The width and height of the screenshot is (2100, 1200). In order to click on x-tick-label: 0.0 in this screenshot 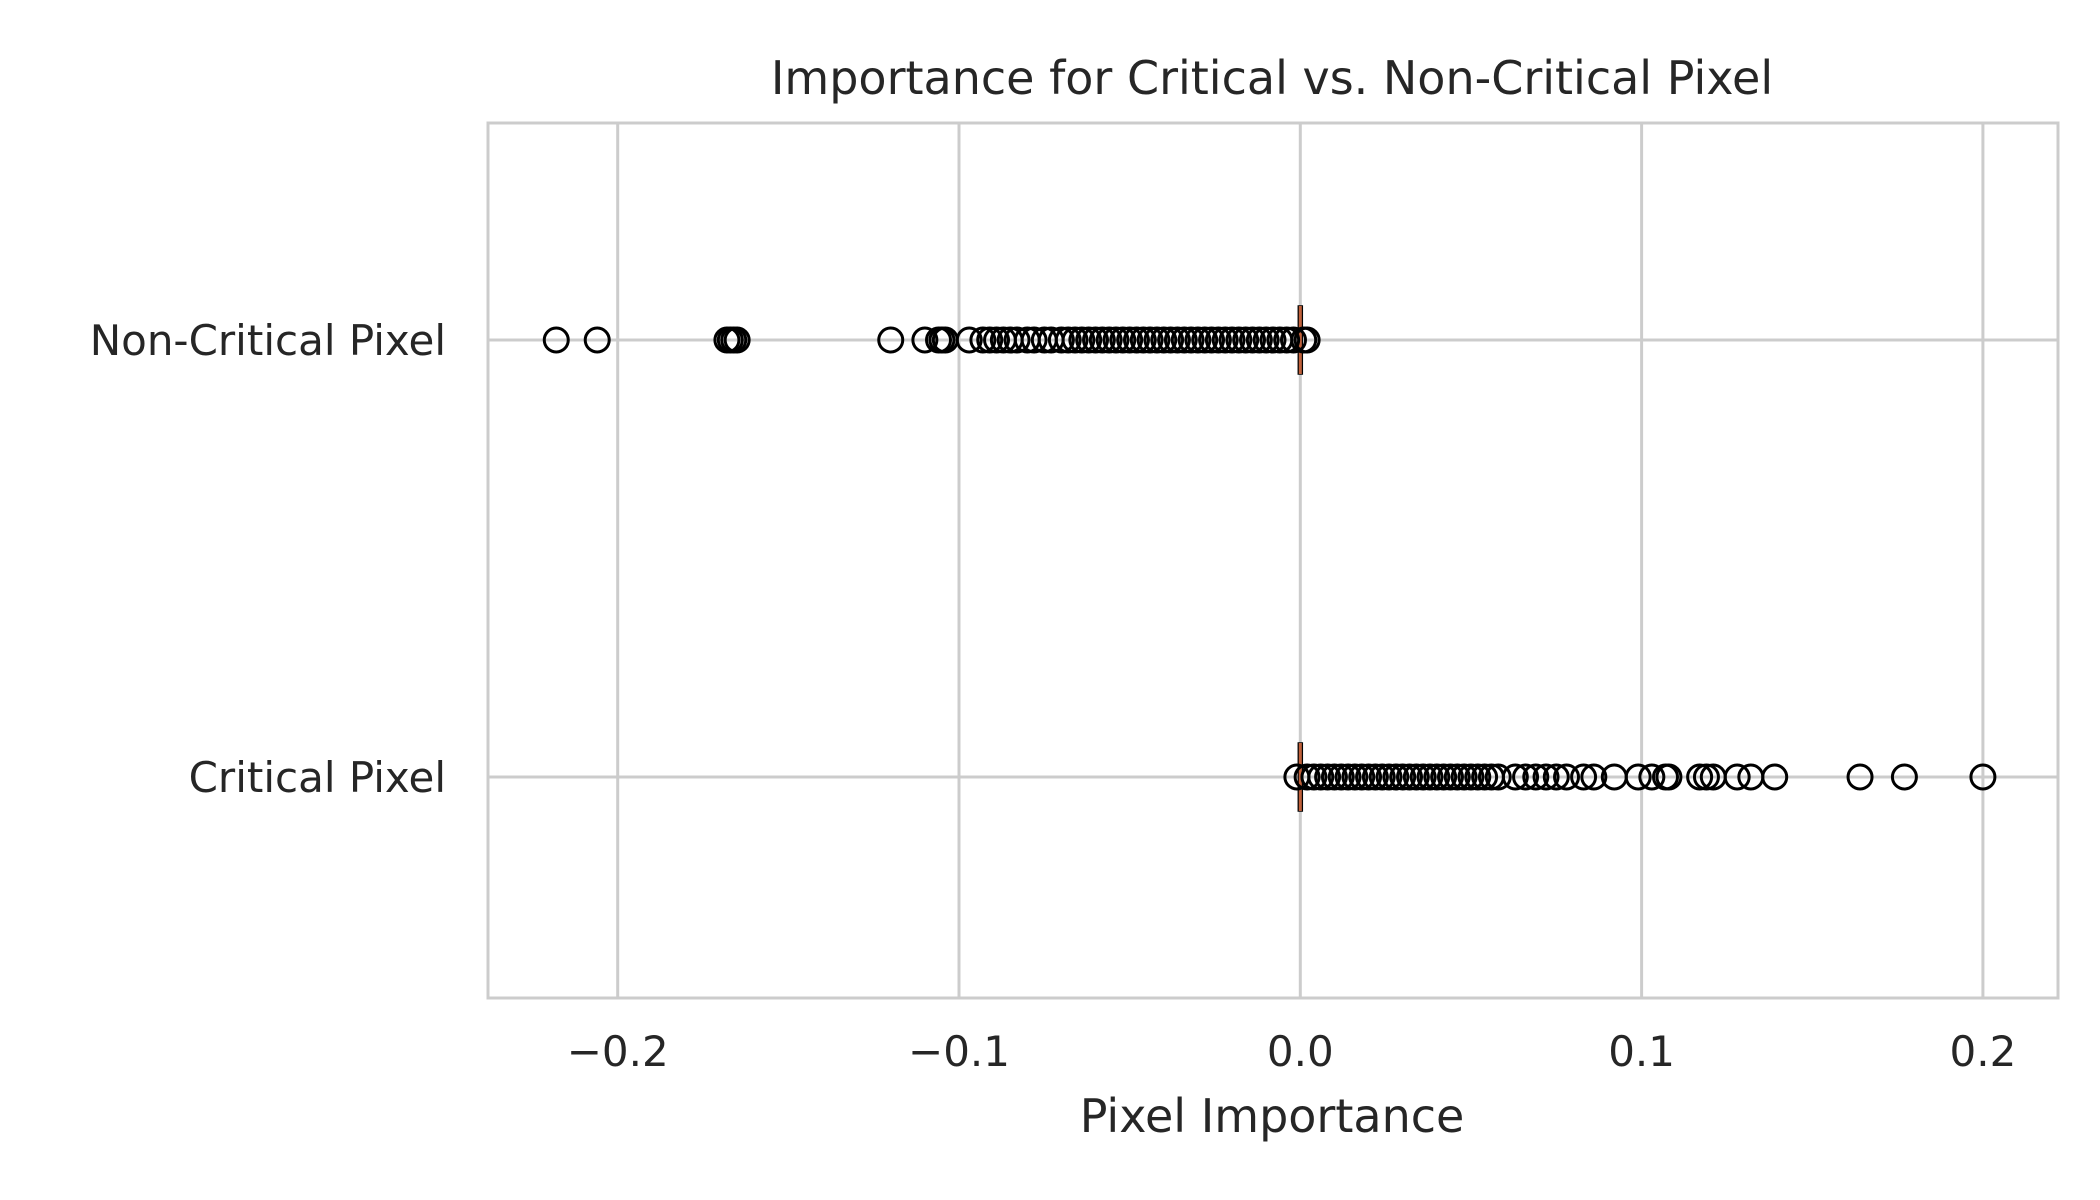, I will do `click(1300, 1051)`.